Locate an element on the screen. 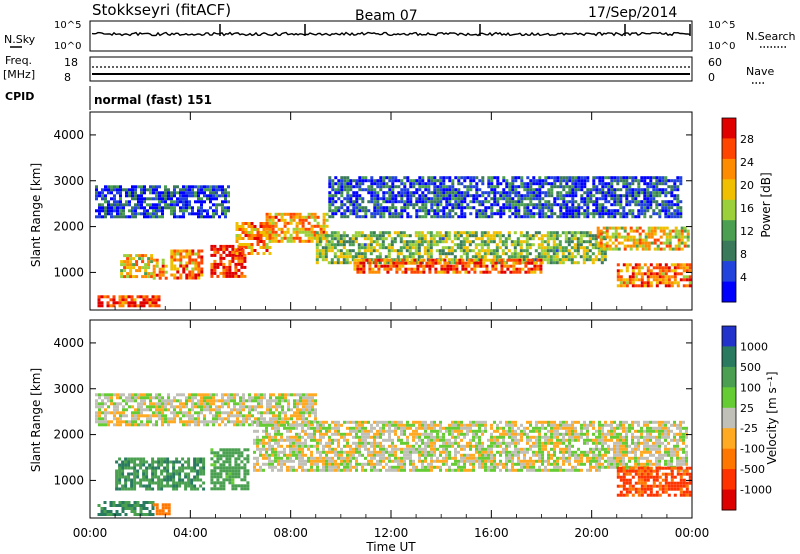  date-title: 17/Sep/2014 is located at coordinates (632, 13).